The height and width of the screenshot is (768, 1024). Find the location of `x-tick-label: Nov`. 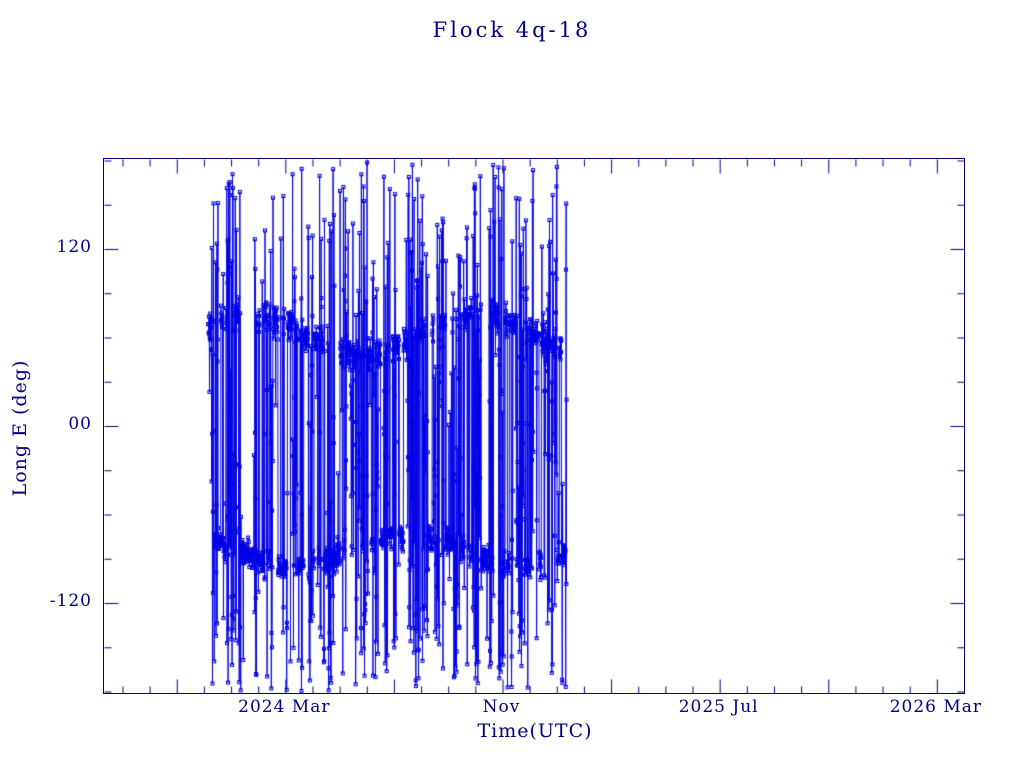

x-tick-label: Nov is located at coordinates (501, 707).